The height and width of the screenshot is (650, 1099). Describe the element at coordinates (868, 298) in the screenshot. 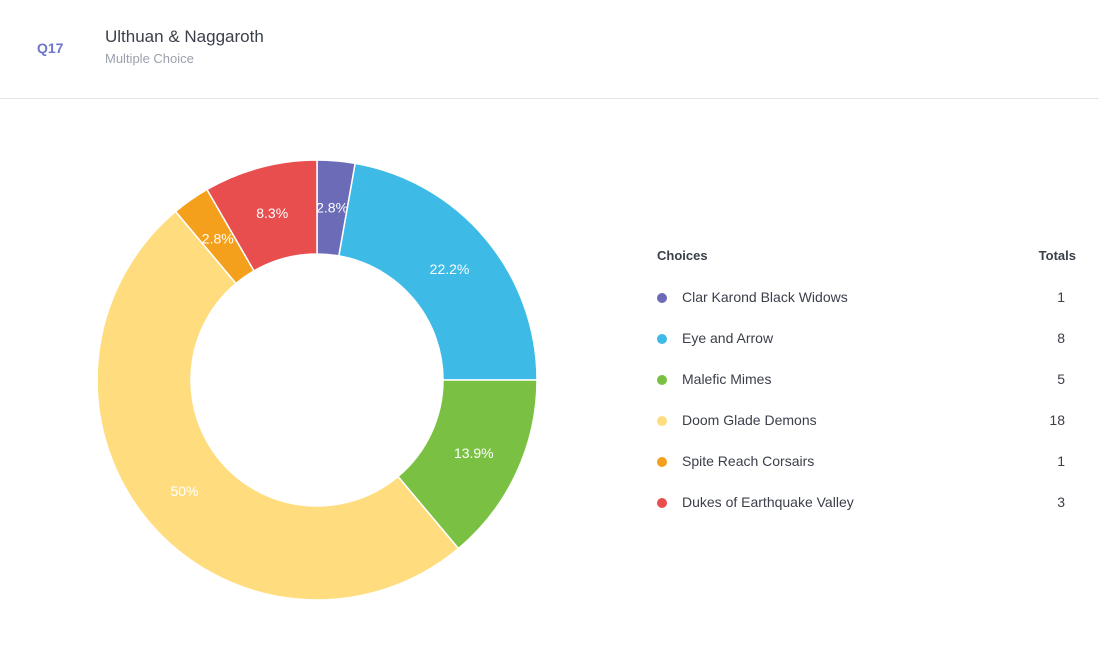

I see `choice-row: Clar Karond Black Widows 1` at that location.